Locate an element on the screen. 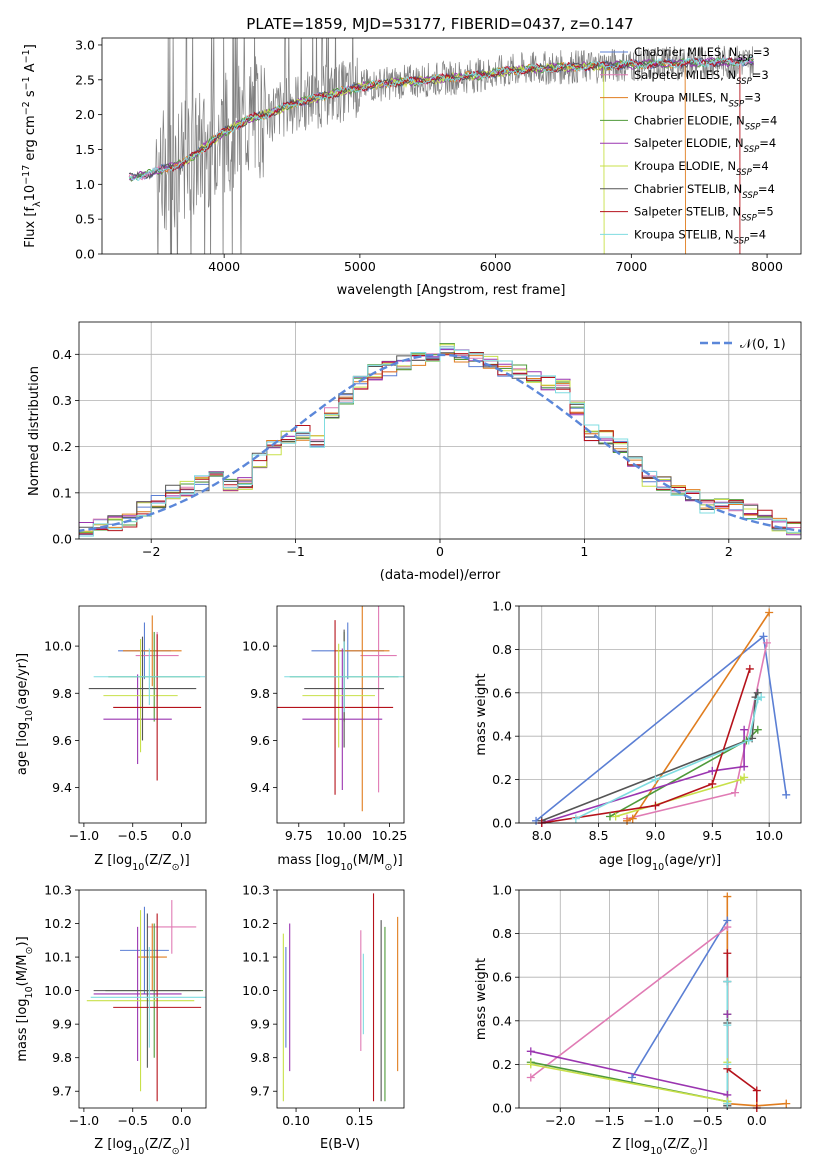 This screenshot has height=1170, width=819. model-line-kroupa-elodie is located at coordinates (394, 158).